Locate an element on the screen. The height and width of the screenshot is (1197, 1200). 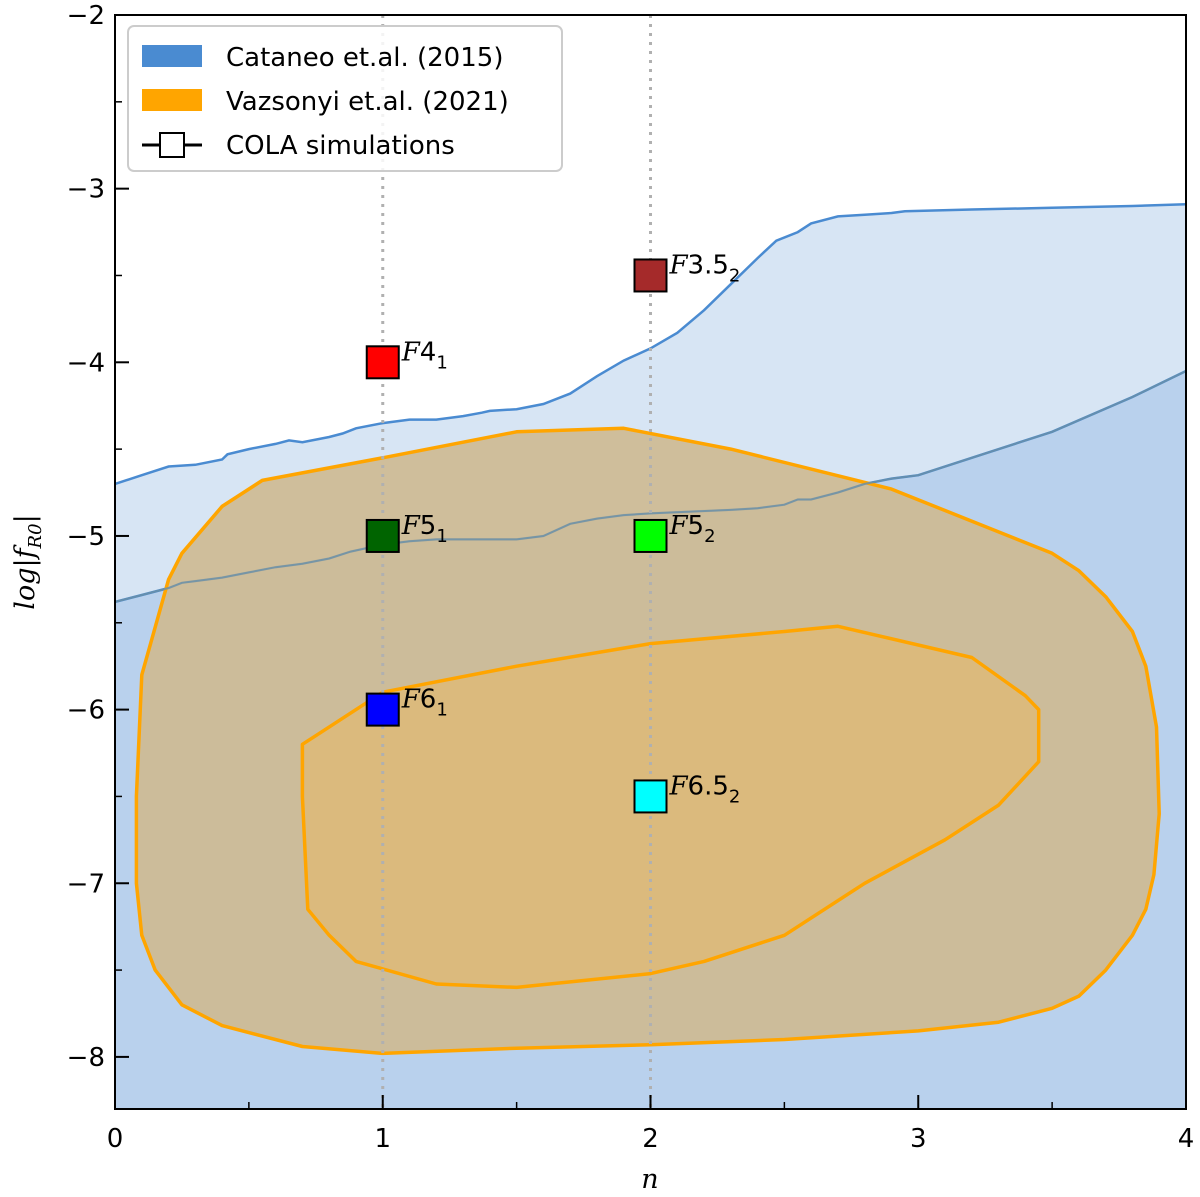
y-axis-label-close: | is located at coordinates (25, 518).